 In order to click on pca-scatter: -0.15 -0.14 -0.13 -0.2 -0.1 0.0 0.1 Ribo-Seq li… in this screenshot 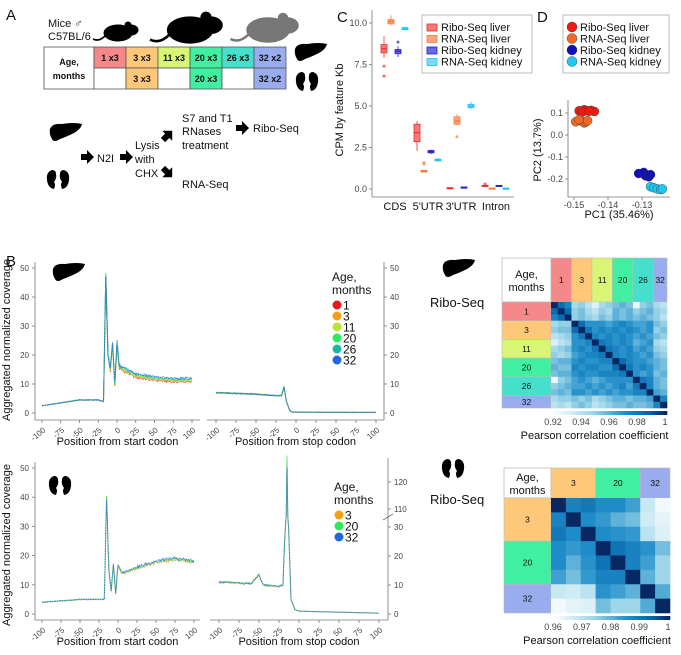, I will do `click(608, 112)`.